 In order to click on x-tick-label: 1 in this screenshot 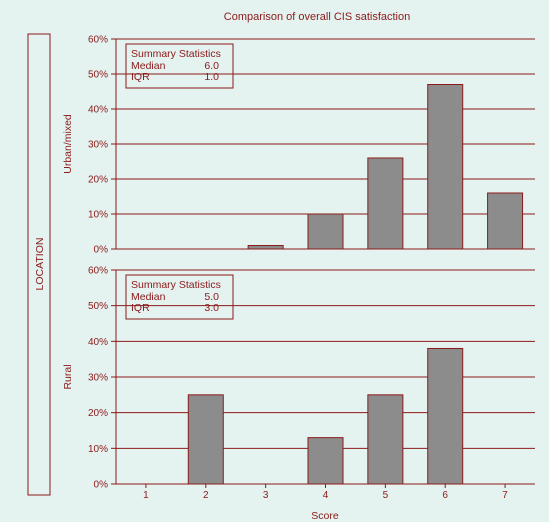, I will do `click(146, 495)`.